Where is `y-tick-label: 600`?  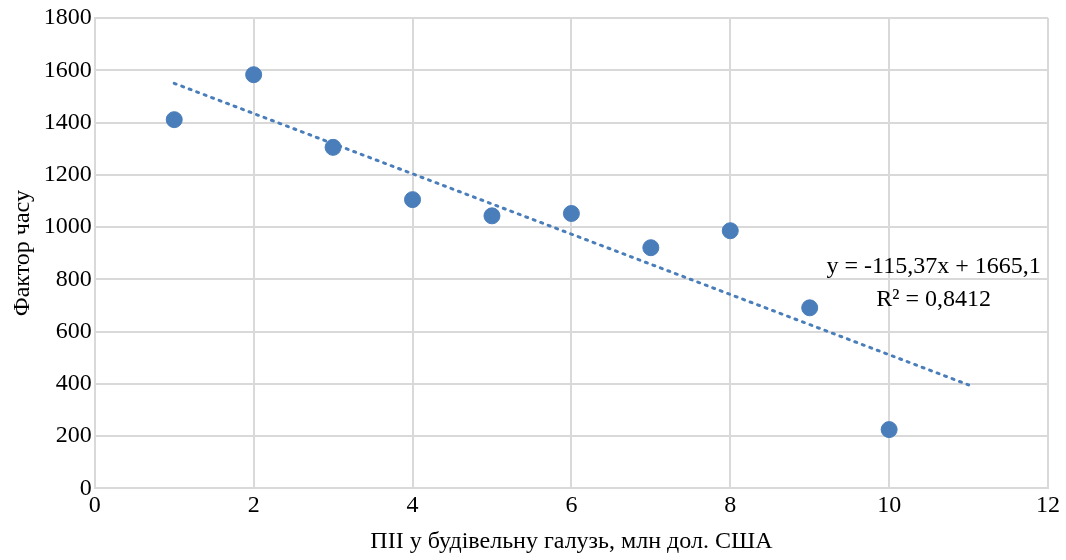
y-tick-label: 600 is located at coordinates (73, 329).